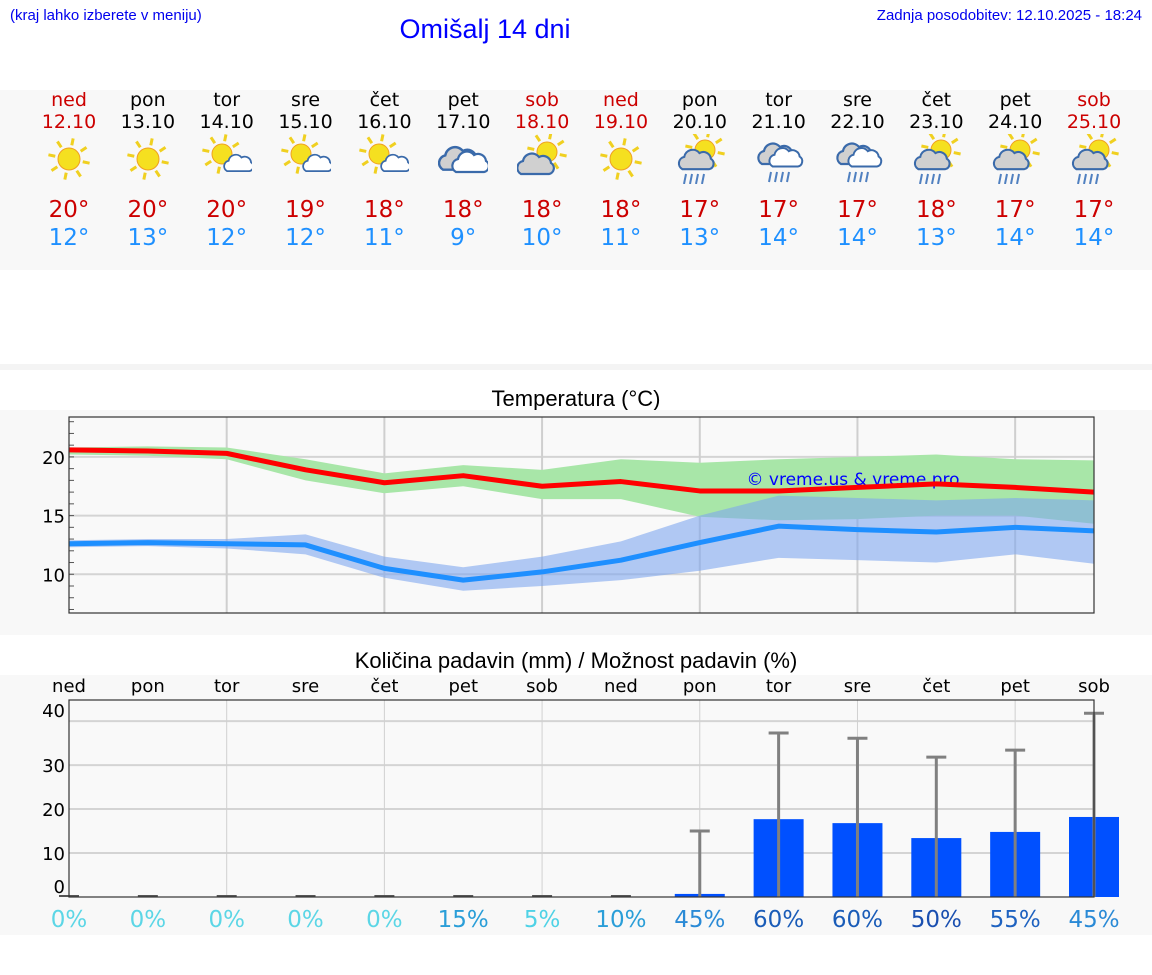 Image resolution: width=1152 pixels, height=975 pixels. I want to click on day-date: 14.10, so click(226, 122).